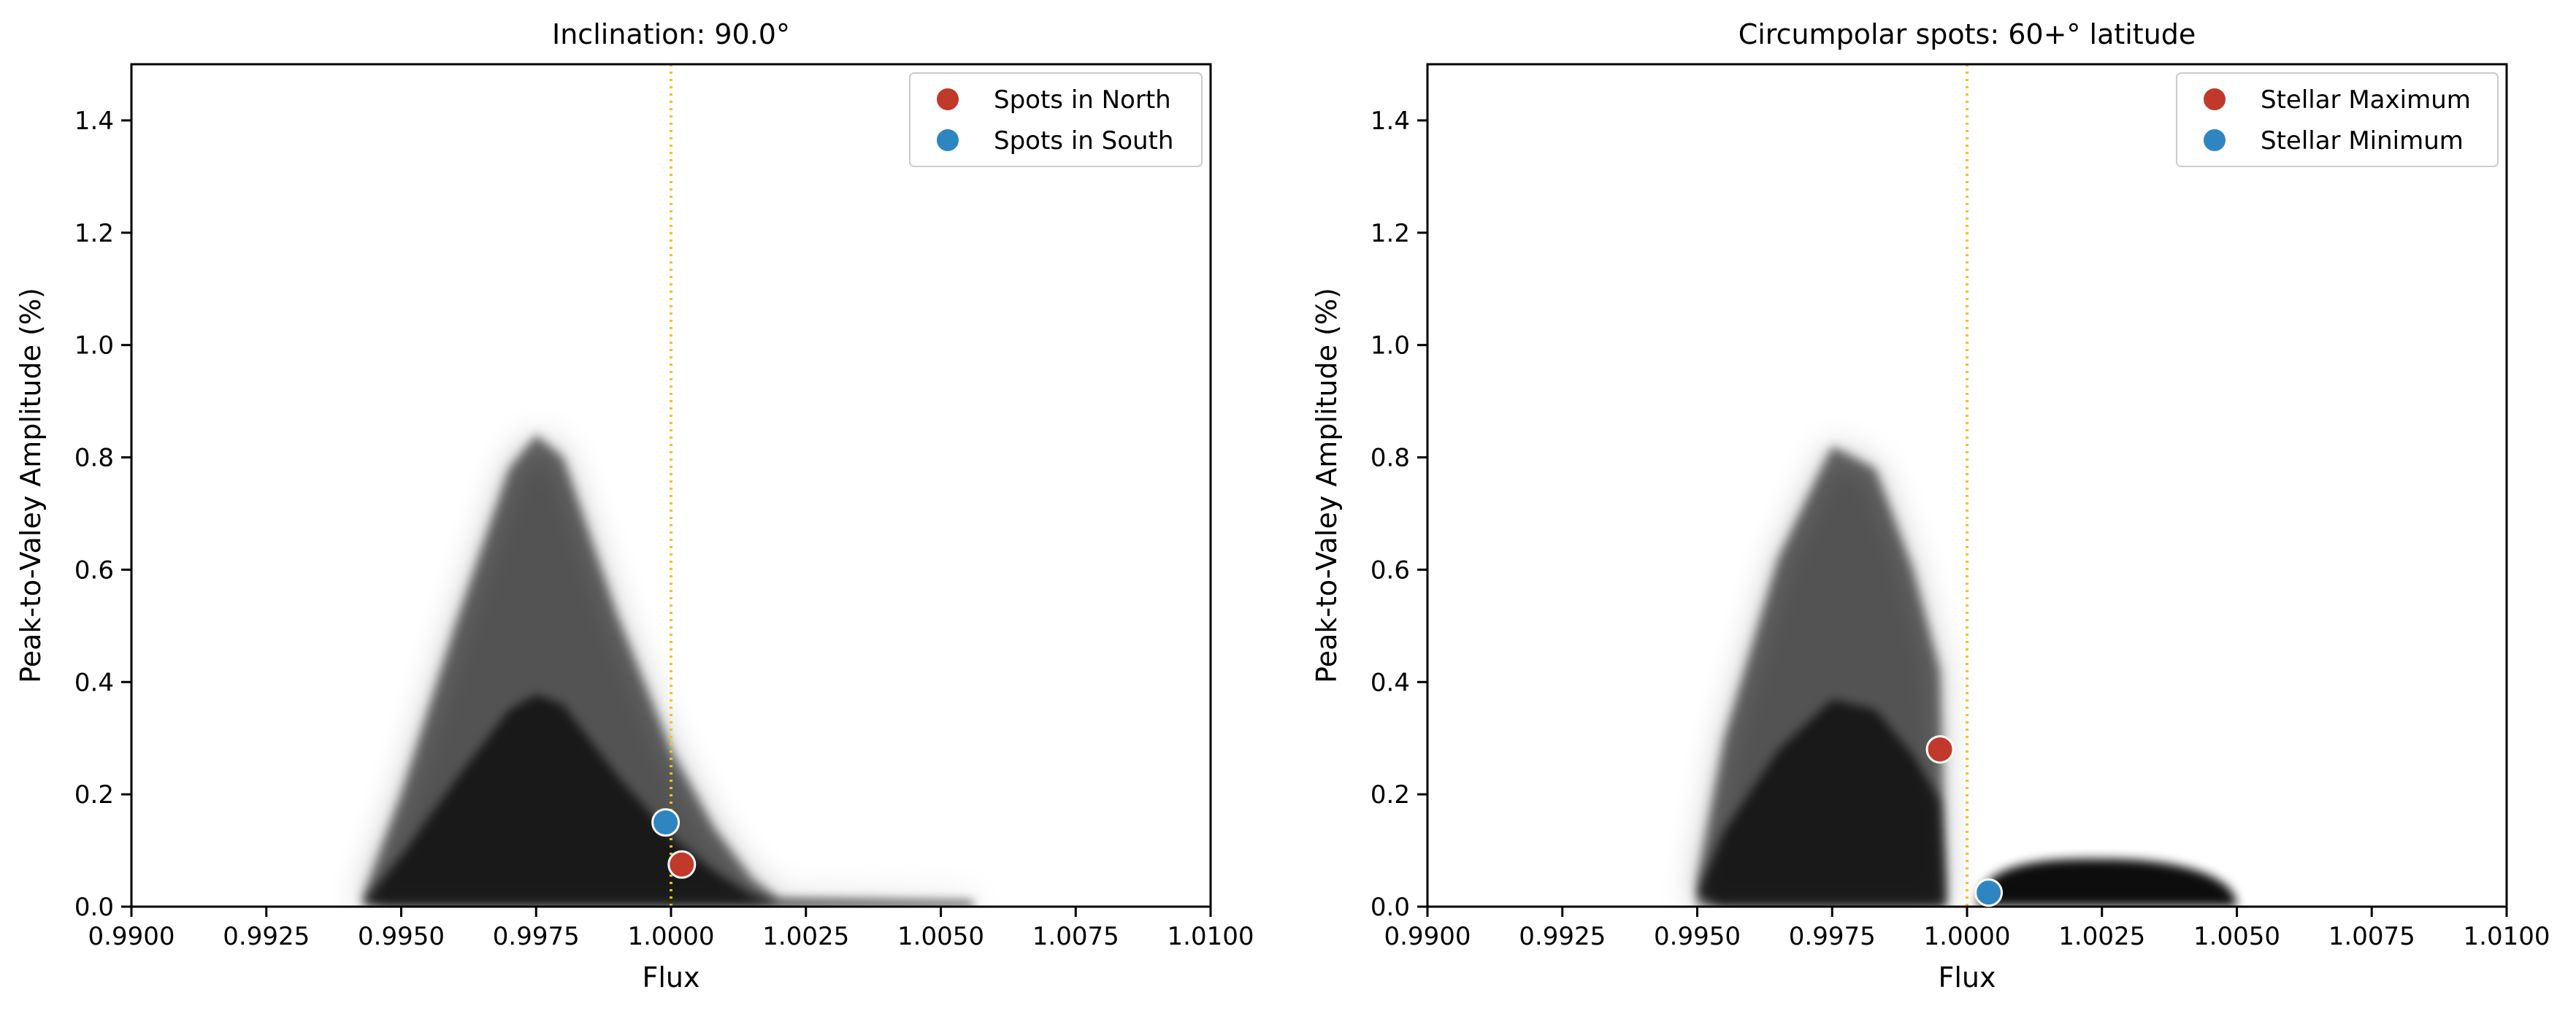 The height and width of the screenshot is (1022, 2576). What do you see at coordinates (2366, 100) in the screenshot?
I see `legend-label: Stellar Maximum` at bounding box center [2366, 100].